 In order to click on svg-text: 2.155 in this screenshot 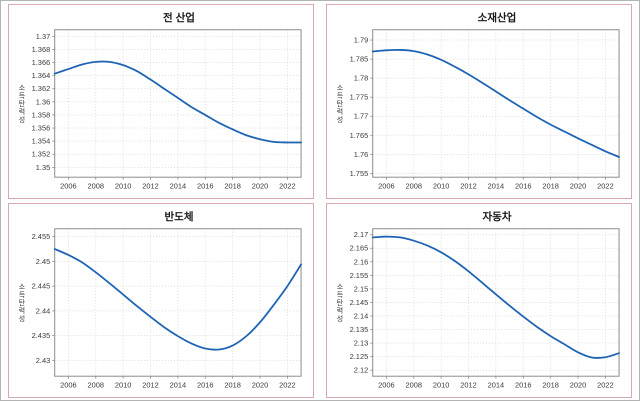, I will do `click(359, 275)`.